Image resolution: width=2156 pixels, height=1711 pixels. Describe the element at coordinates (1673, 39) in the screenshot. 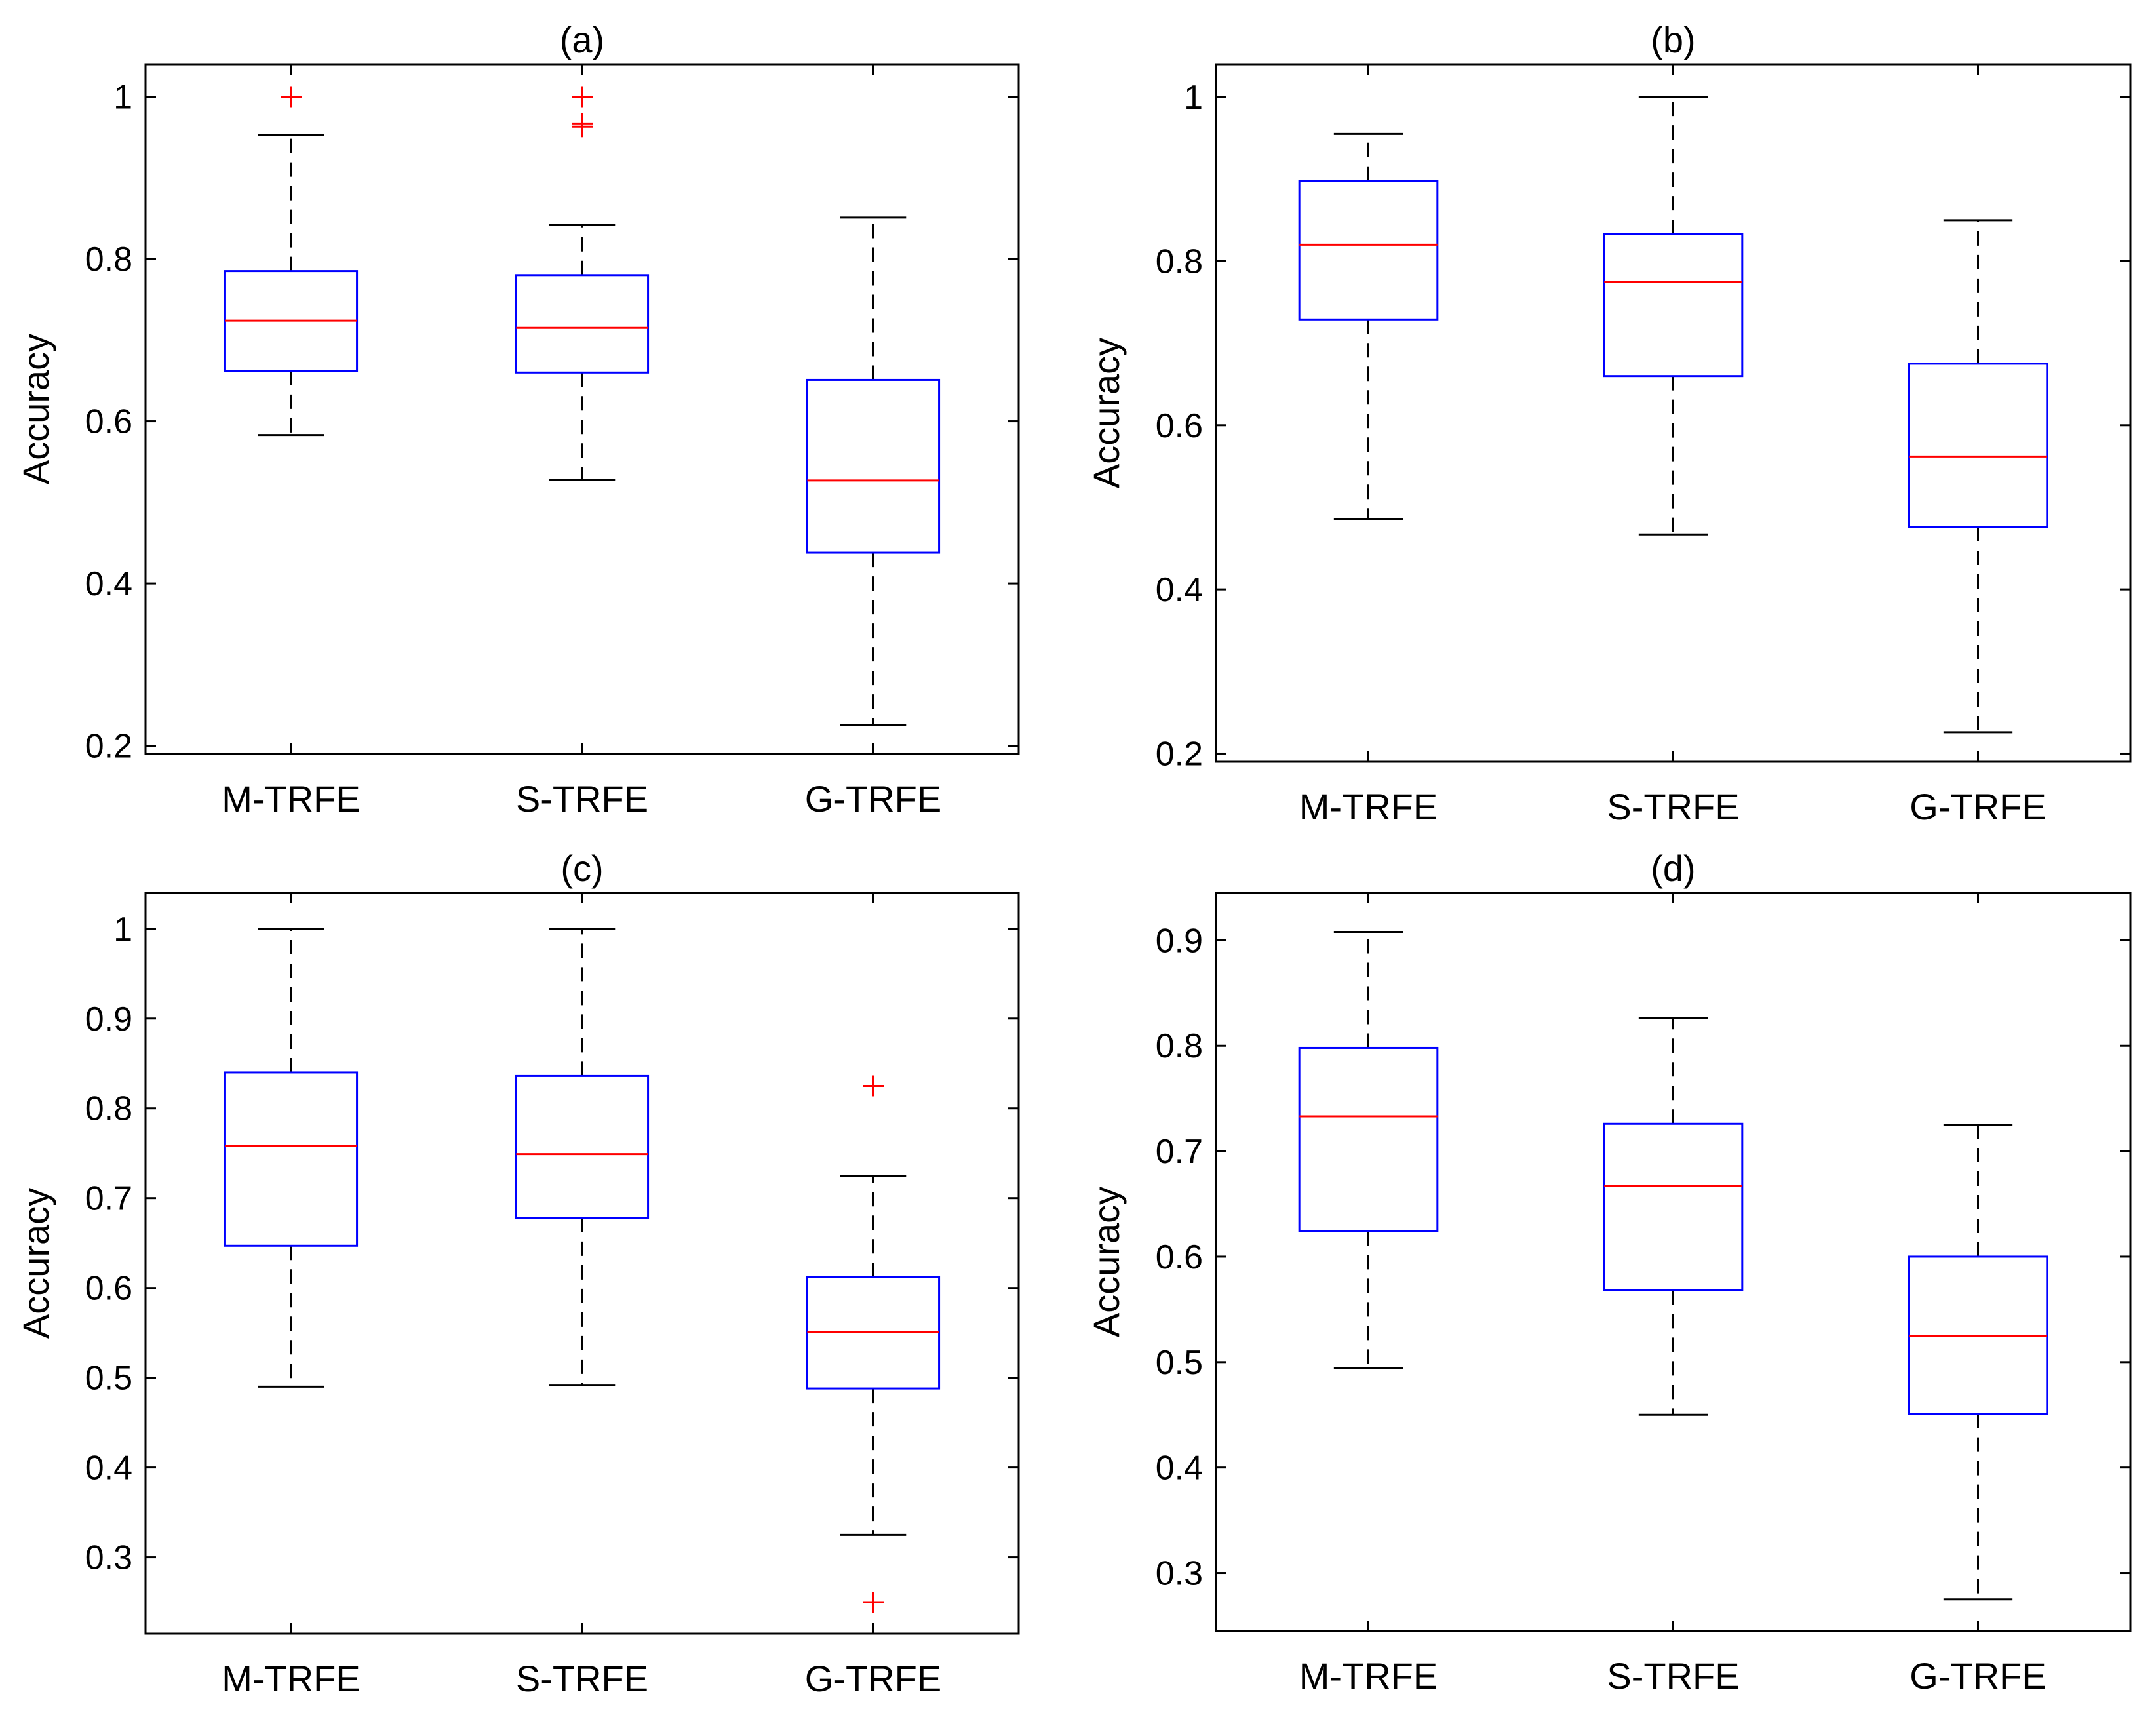

I see `chart-title: (b)` at that location.